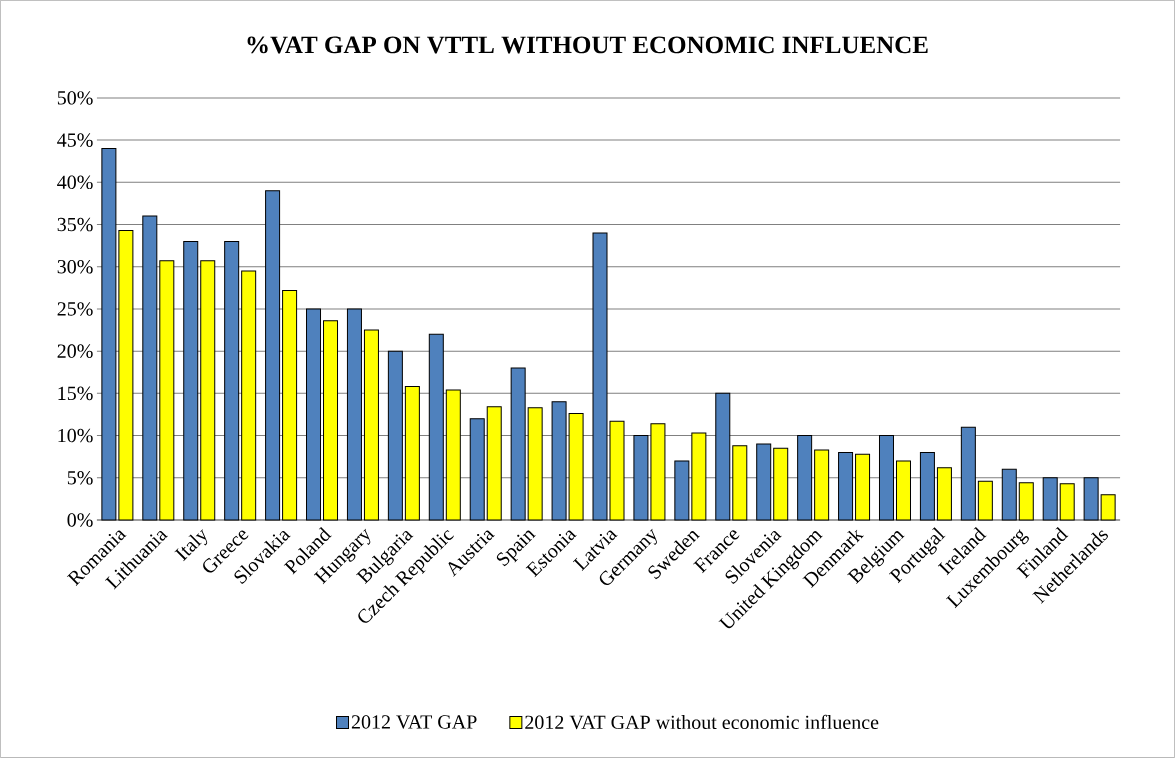 The image size is (1175, 758). Describe the element at coordinates (75, 182) in the screenshot. I see `y-tick-label: 40%` at that location.